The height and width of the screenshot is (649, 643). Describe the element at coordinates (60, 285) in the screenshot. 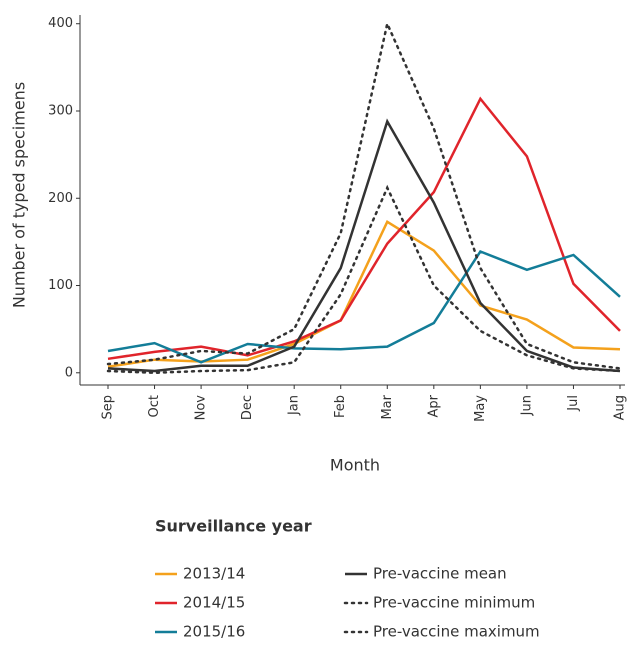

I see `y-tick-label: 100` at that location.